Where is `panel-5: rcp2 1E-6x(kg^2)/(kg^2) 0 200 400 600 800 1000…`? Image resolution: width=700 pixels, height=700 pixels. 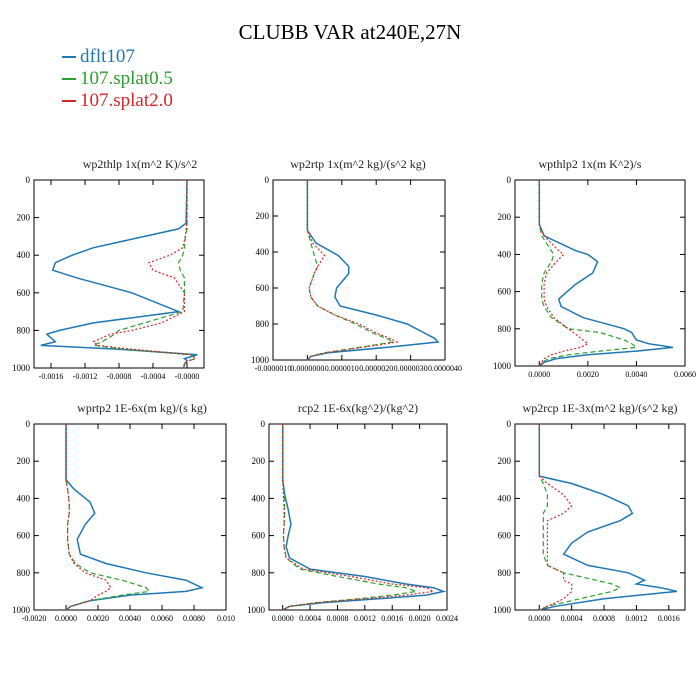
panel-5: rcp2 1E-6x(kg^2)/(kg^2) 0 200 400 600 800 1000… is located at coordinates (352, 512).